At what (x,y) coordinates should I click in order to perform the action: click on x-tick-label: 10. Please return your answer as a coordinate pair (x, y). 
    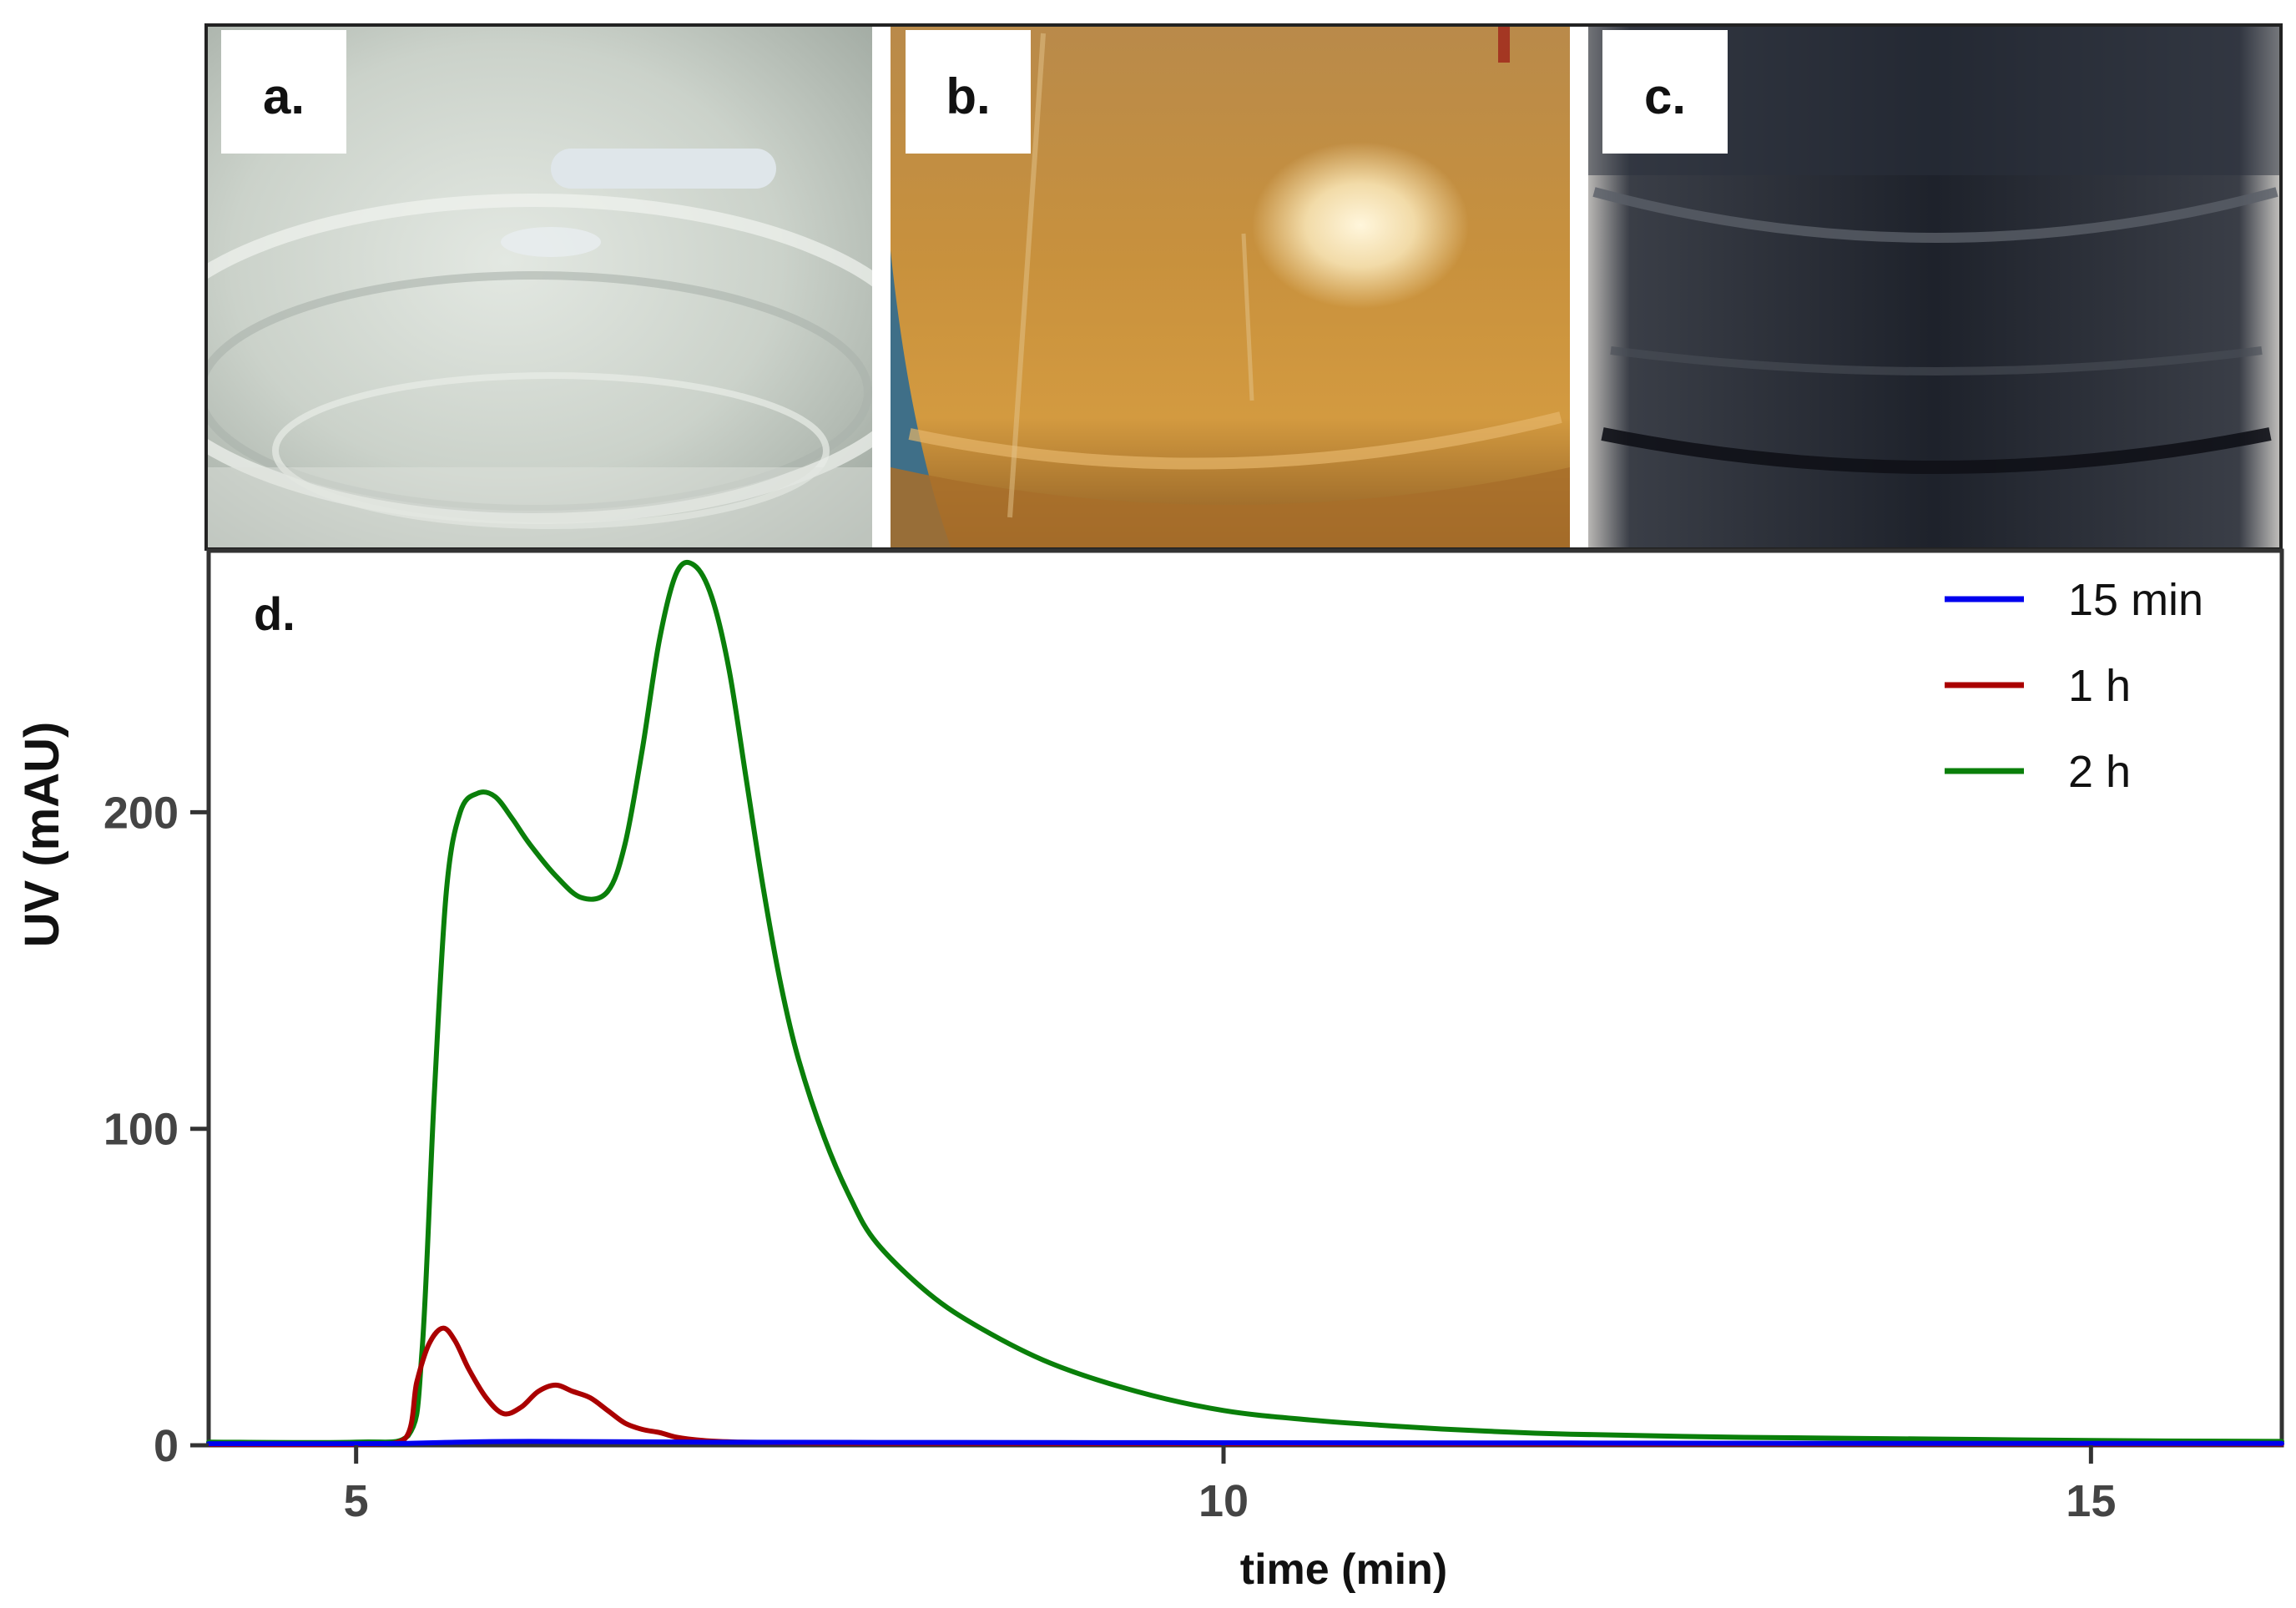
    Looking at the image, I should click on (1223, 1501).